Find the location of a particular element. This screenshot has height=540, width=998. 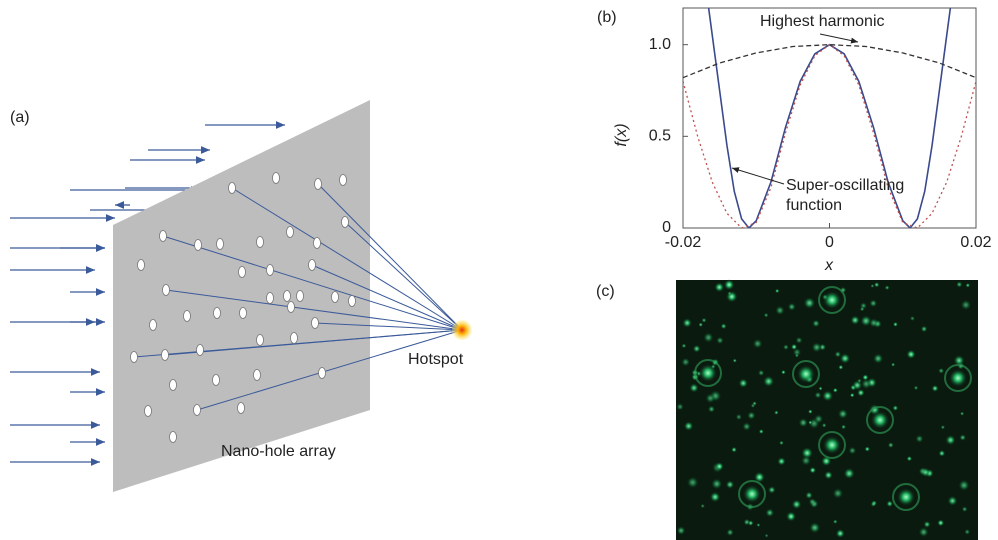

annotation: Highest harmonic is located at coordinates (822, 21).